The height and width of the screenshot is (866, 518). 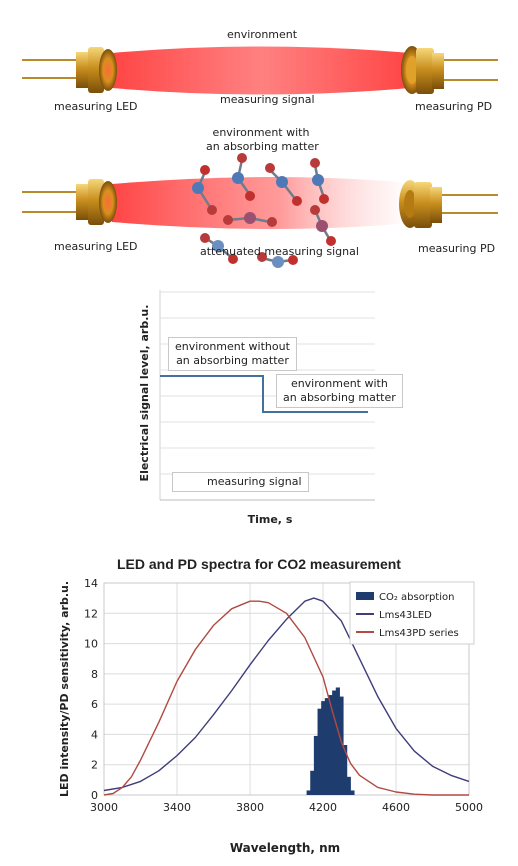 What do you see at coordinates (365, 596) in the screenshot?
I see `legend-swatch` at bounding box center [365, 596].